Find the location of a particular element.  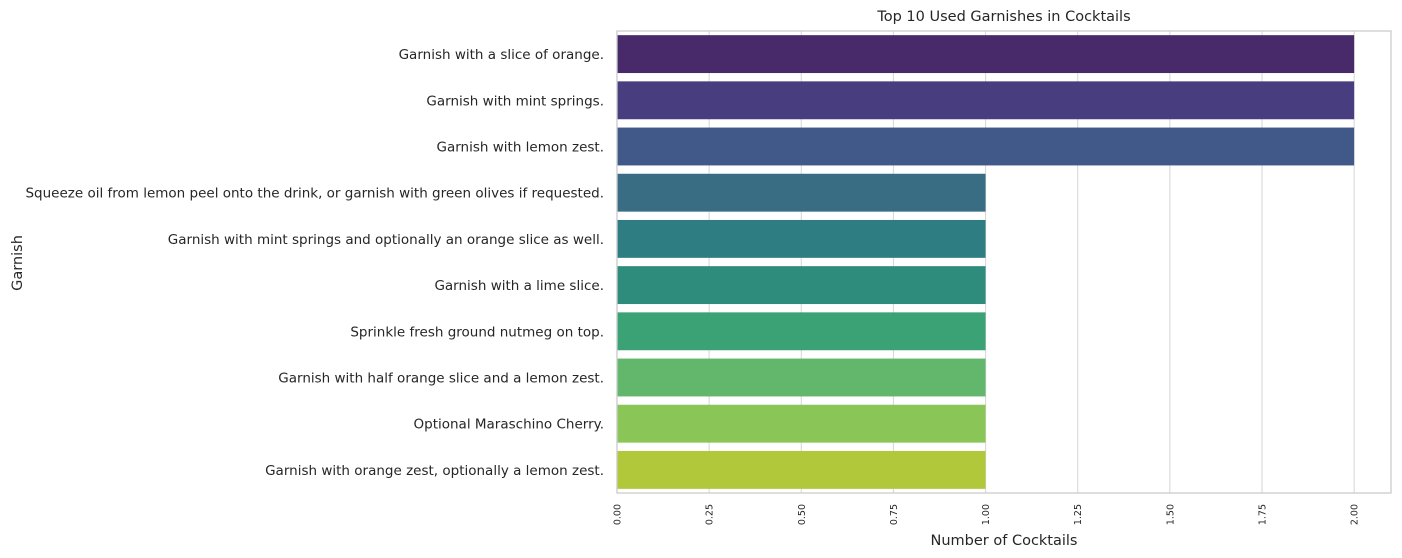

chart-title: Top 10 Used Garnishes in Cocktails is located at coordinates (1003, 17).